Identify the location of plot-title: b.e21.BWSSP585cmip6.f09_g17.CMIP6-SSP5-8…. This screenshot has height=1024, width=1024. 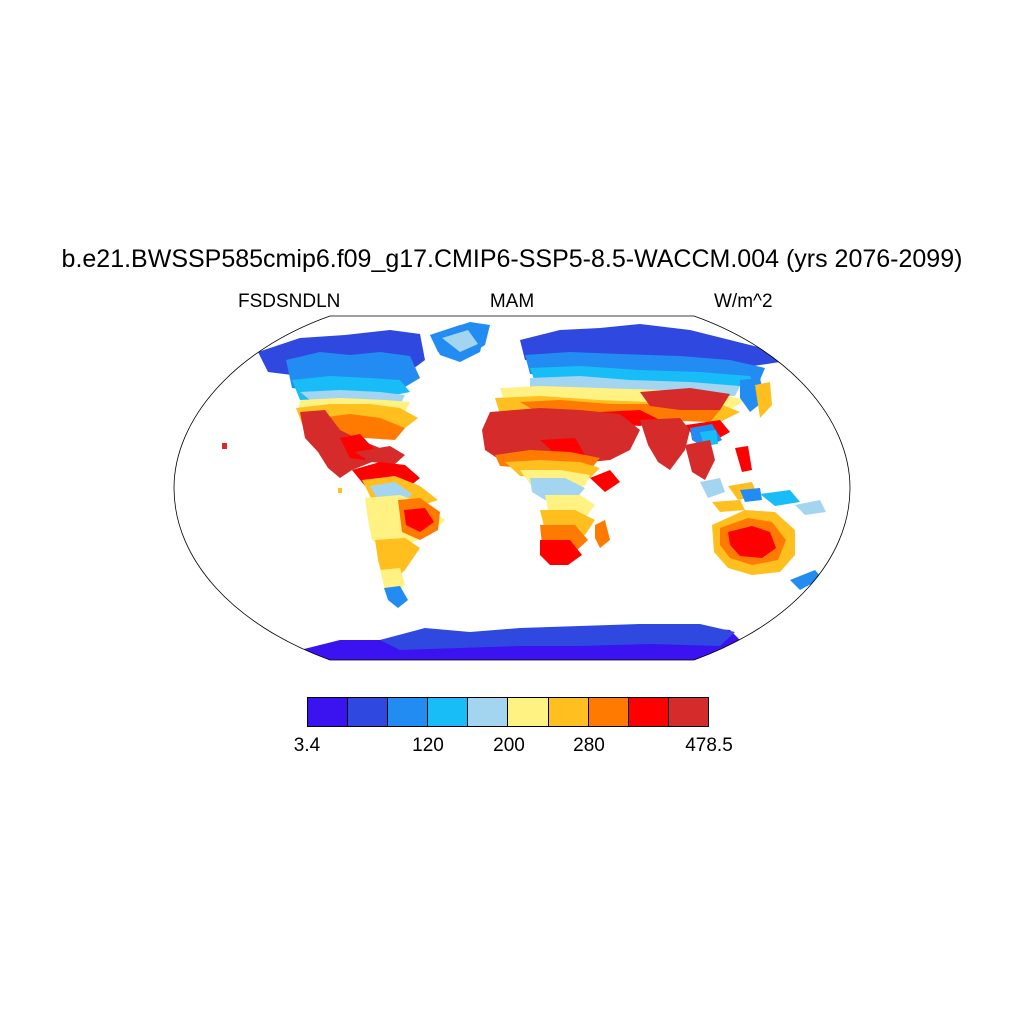
(512, 259).